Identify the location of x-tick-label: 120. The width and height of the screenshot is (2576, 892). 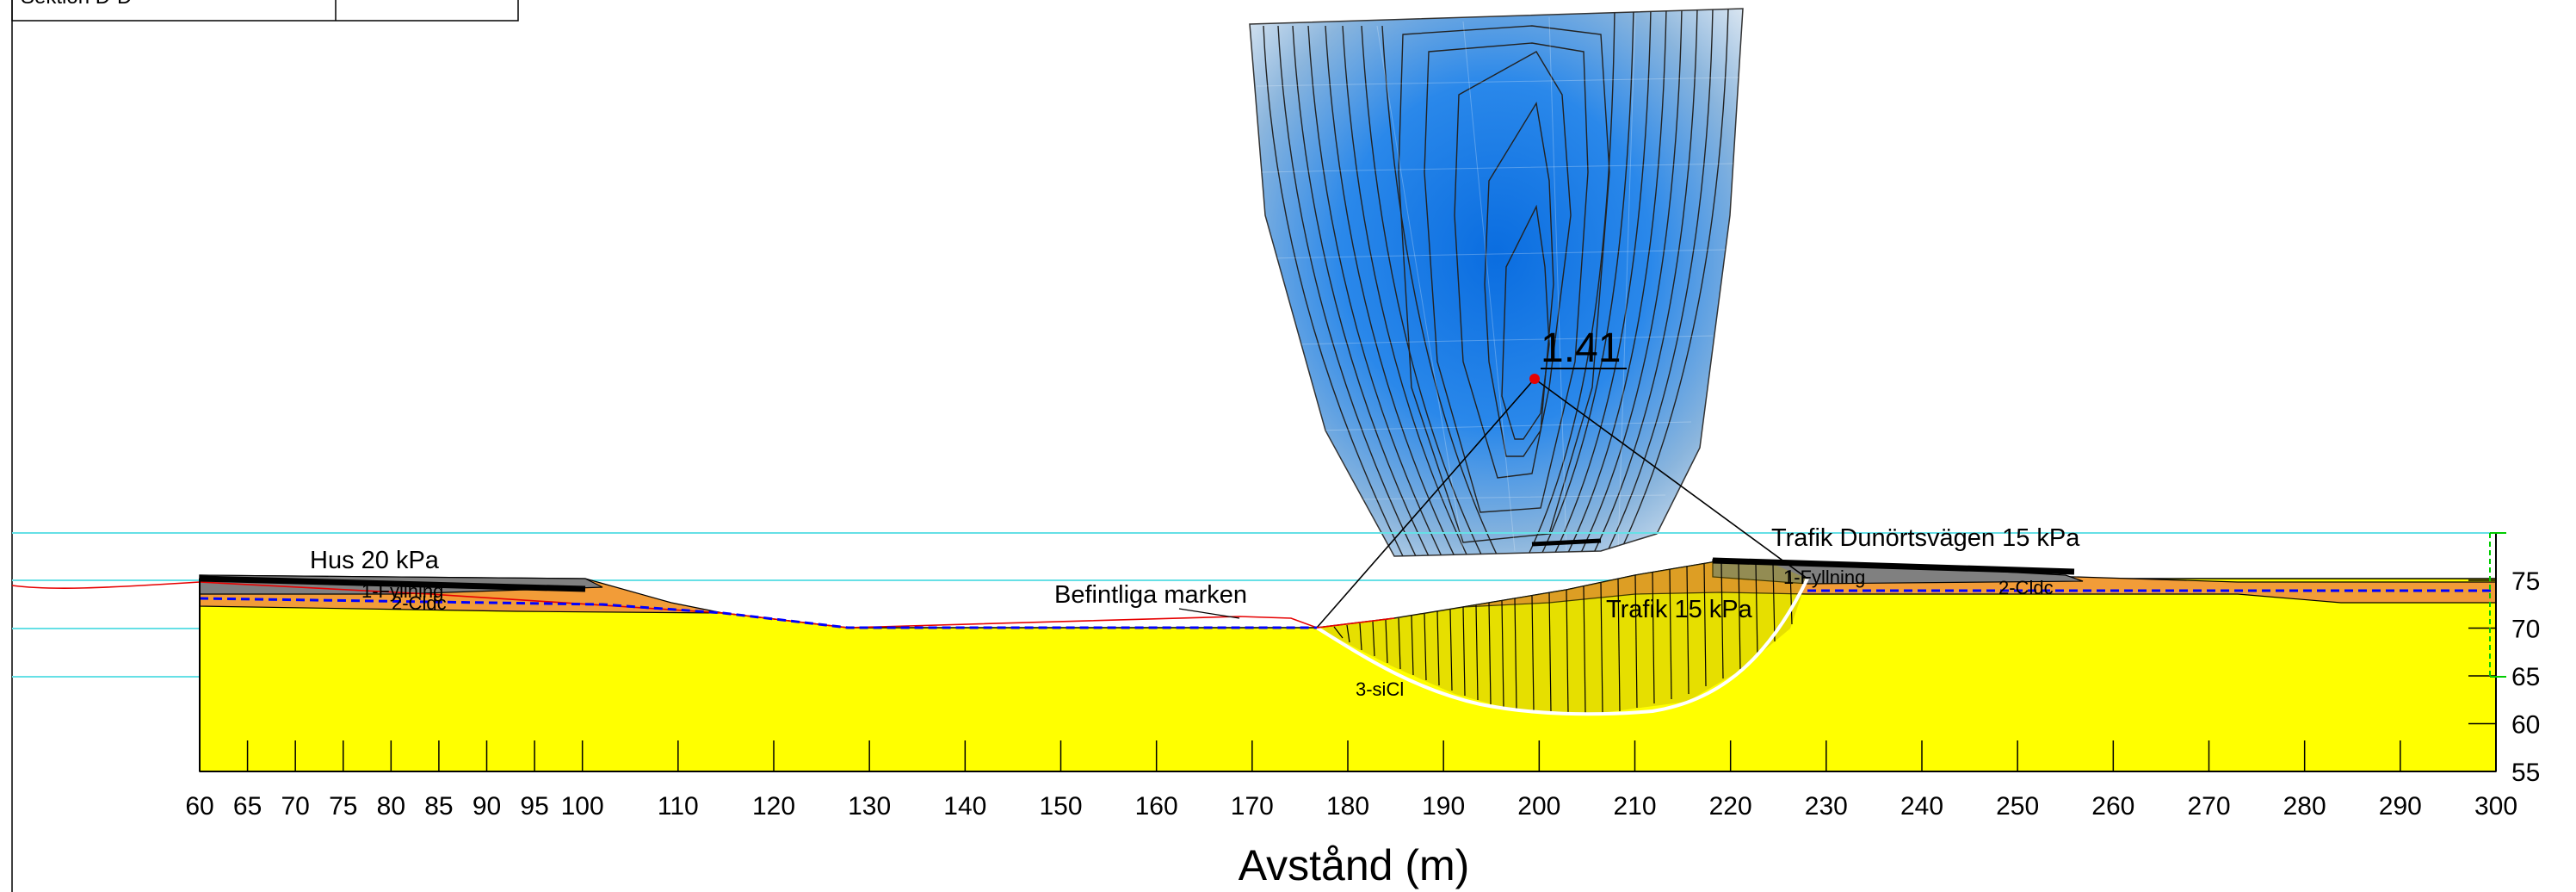
(773, 806).